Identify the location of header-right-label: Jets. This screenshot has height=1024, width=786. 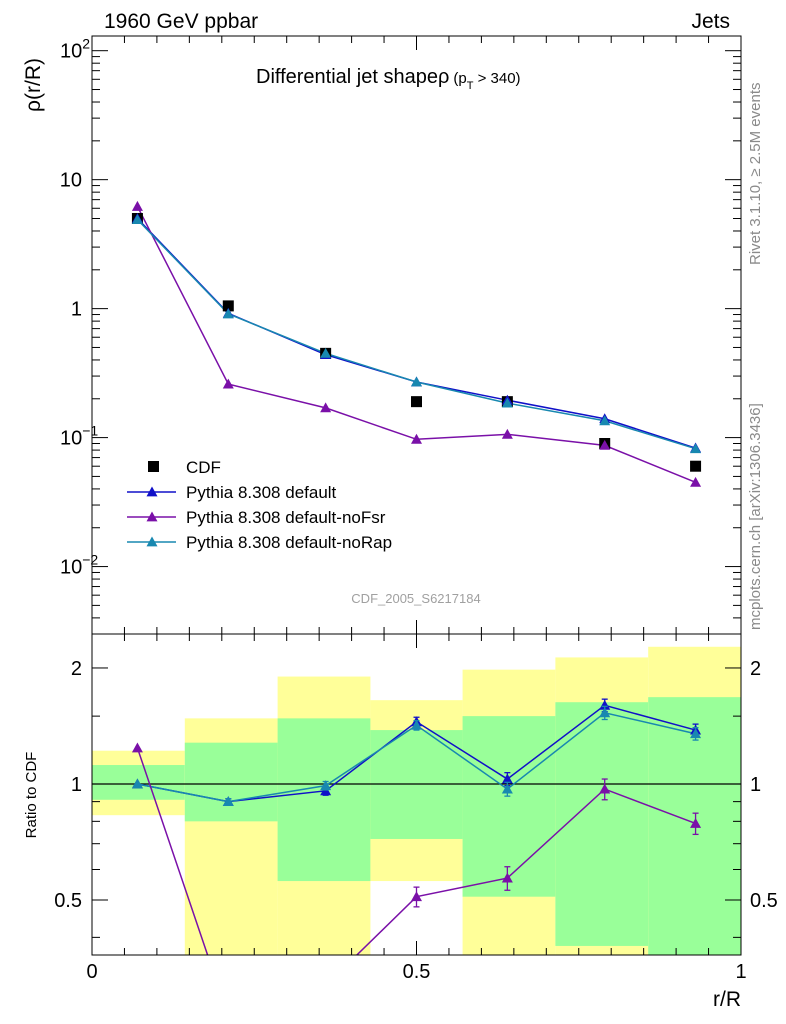
(710, 21).